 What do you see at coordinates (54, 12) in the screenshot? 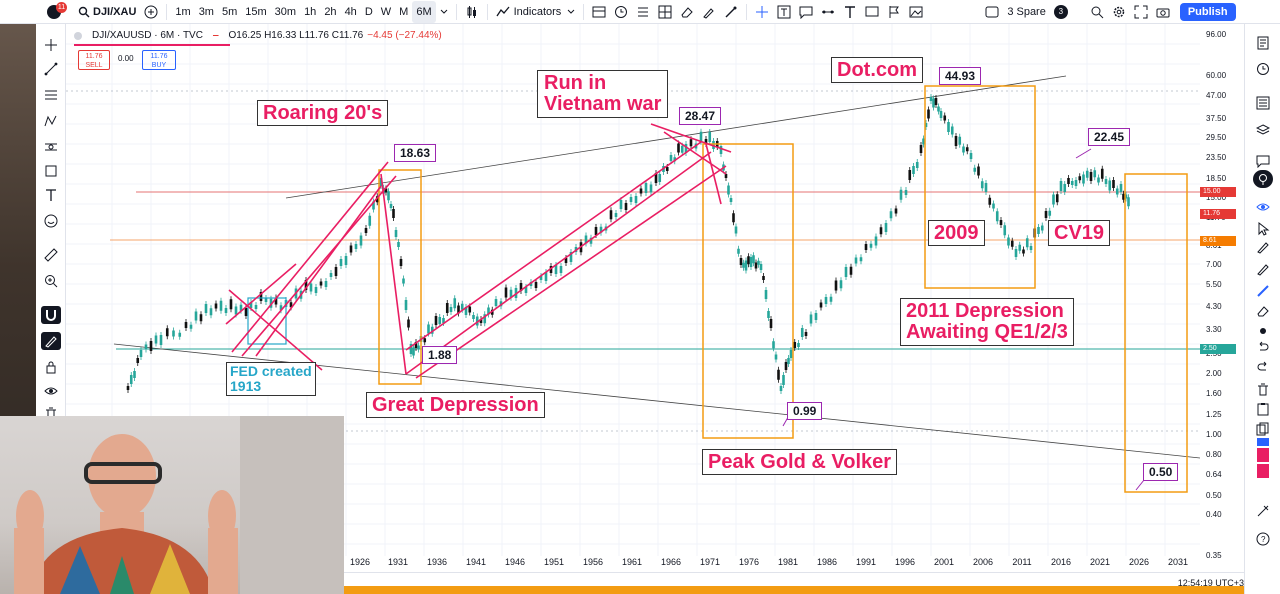
I see `user-avatar-menu: 11` at bounding box center [54, 12].